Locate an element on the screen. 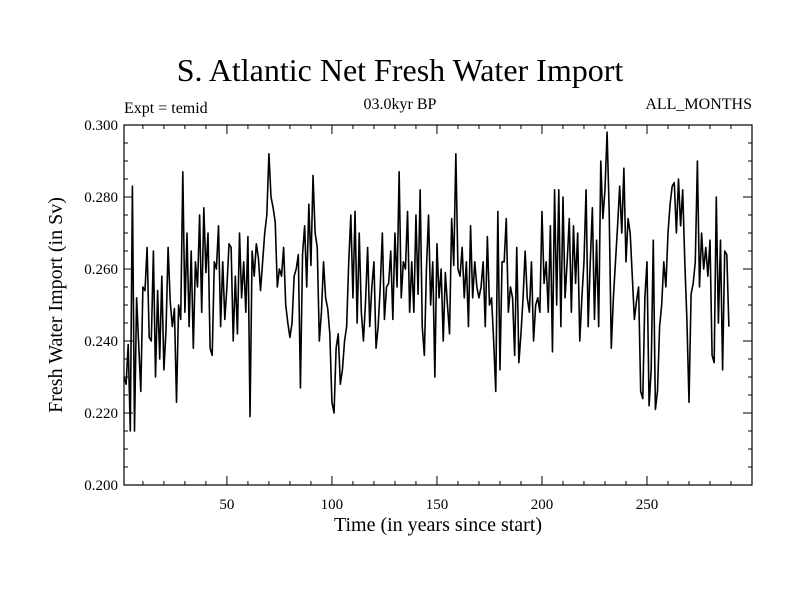 Image resolution: width=800 pixels, height=600 pixels. y-tick-label: 0.240 is located at coordinates (101, 342).